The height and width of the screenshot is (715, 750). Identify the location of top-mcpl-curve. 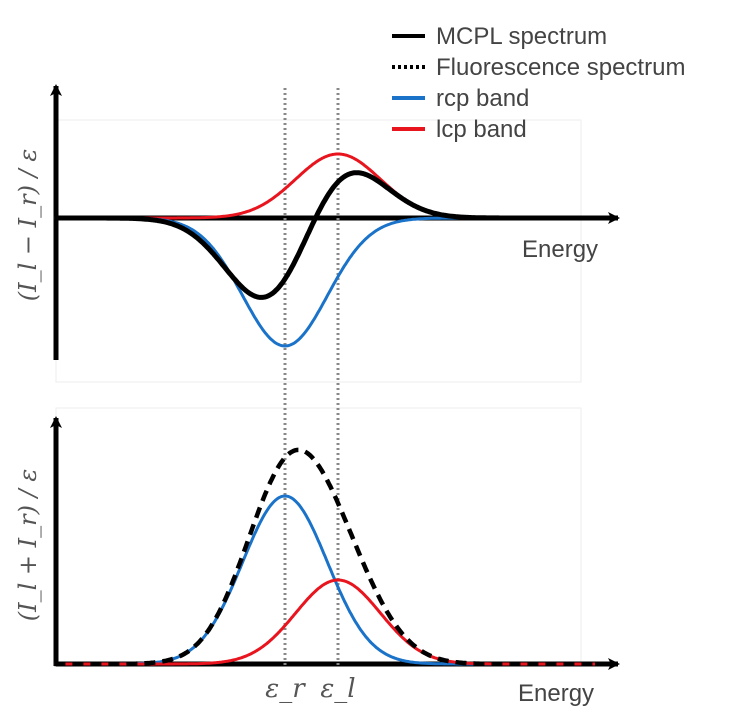
(325, 235).